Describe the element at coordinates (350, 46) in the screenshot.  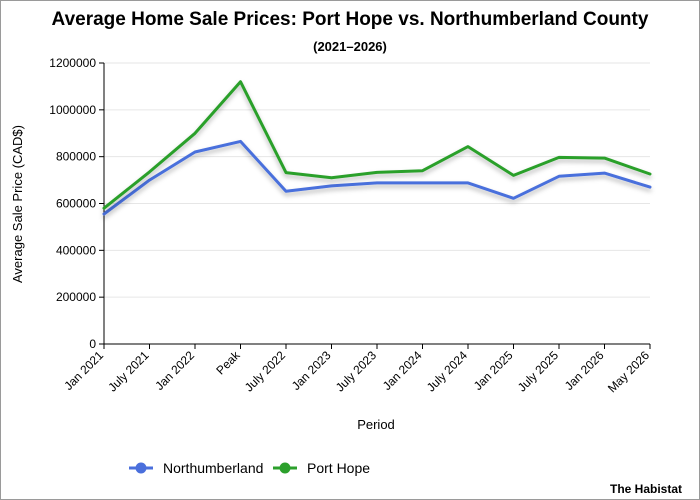
I see `chart-subtitle: (2021–2026)` at that location.